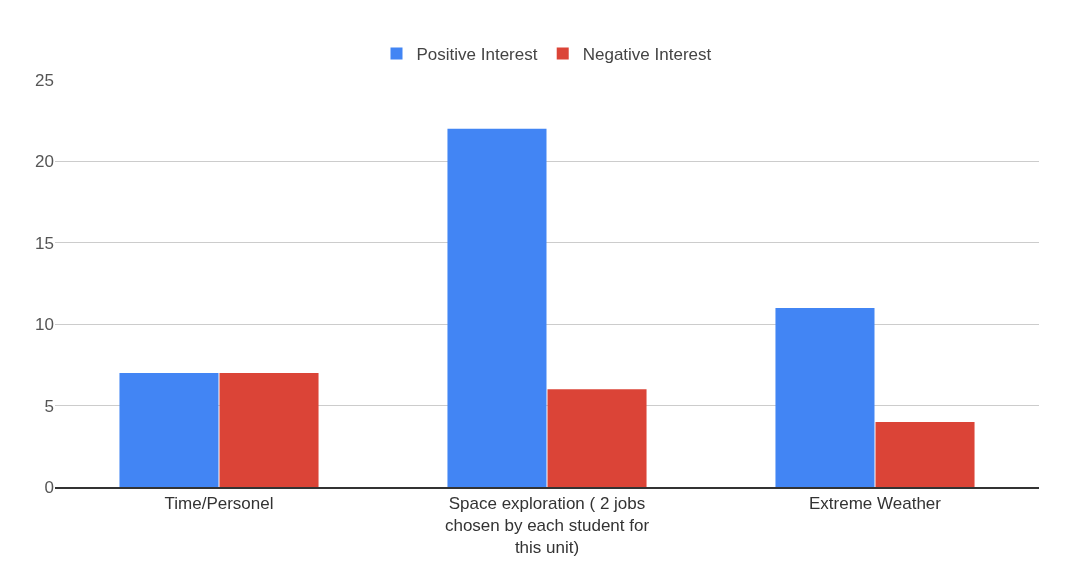 The width and height of the screenshot is (1067, 582). Describe the element at coordinates (44, 243) in the screenshot. I see `y-tick-label: 15` at that location.